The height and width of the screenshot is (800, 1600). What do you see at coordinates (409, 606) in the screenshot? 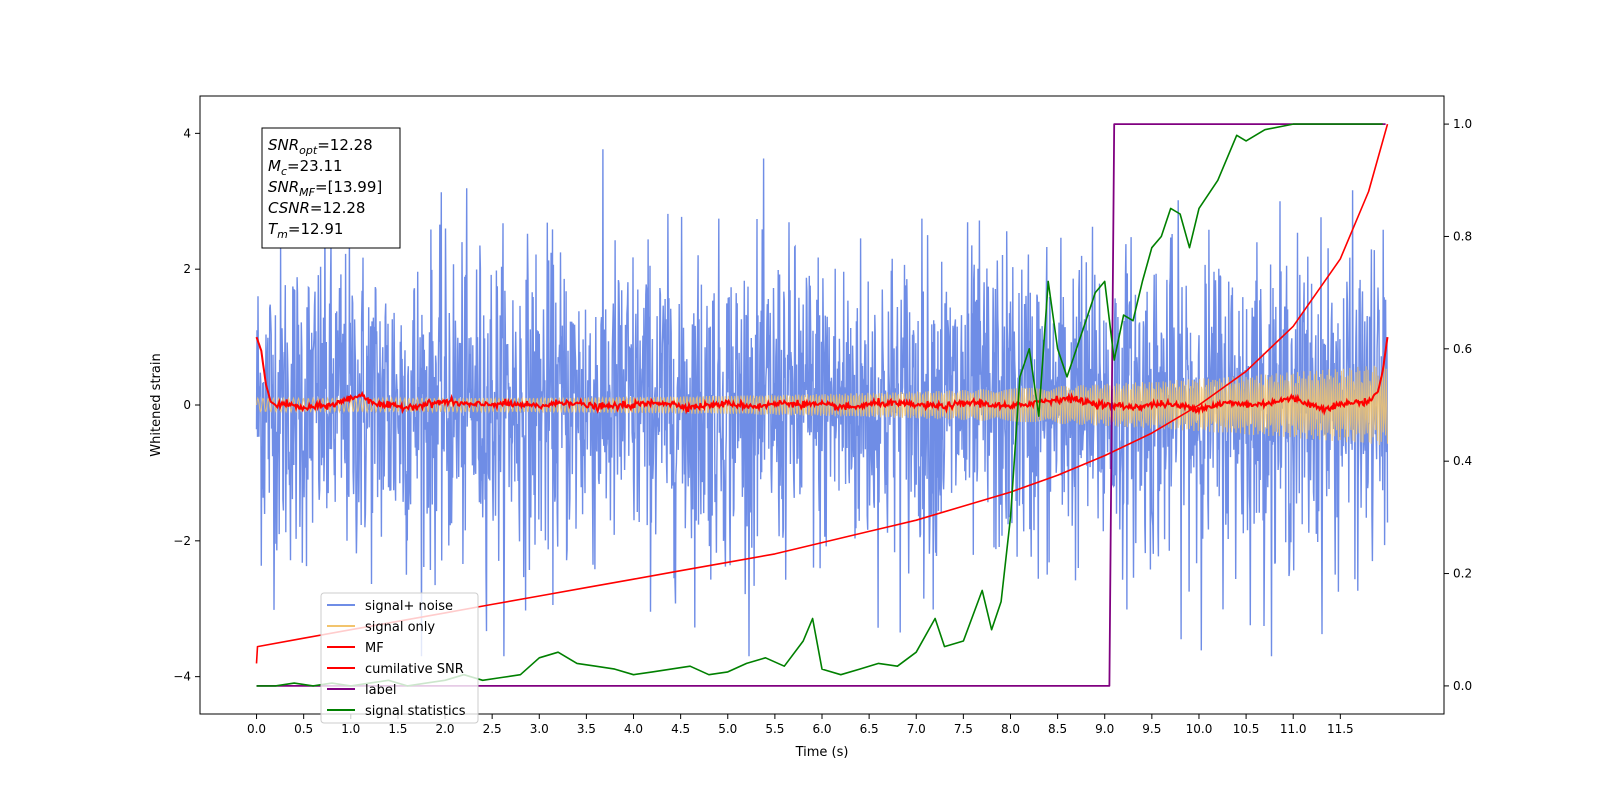
I see `legend-entry: signal+ noise` at bounding box center [409, 606].